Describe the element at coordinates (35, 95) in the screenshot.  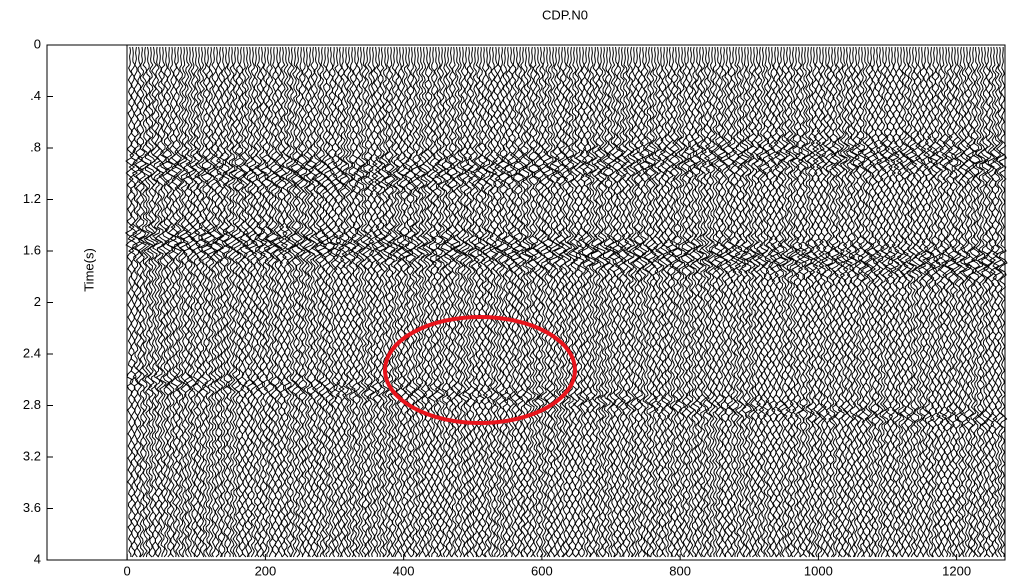
I see `y-tick-label: .4` at that location.